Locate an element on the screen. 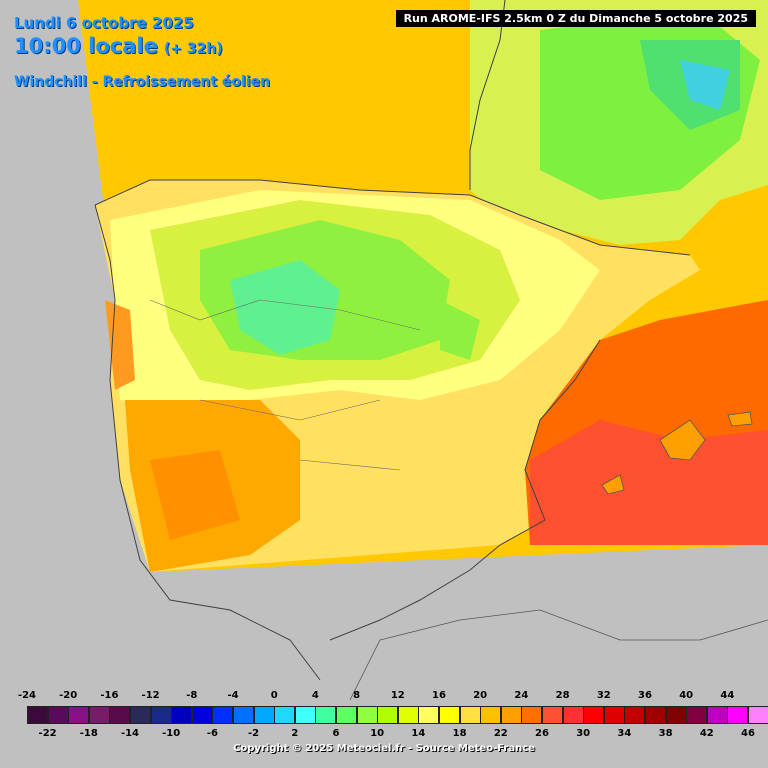 The width and height of the screenshot is (768, 768). legend-tick-label: -18 is located at coordinates (88, 733).